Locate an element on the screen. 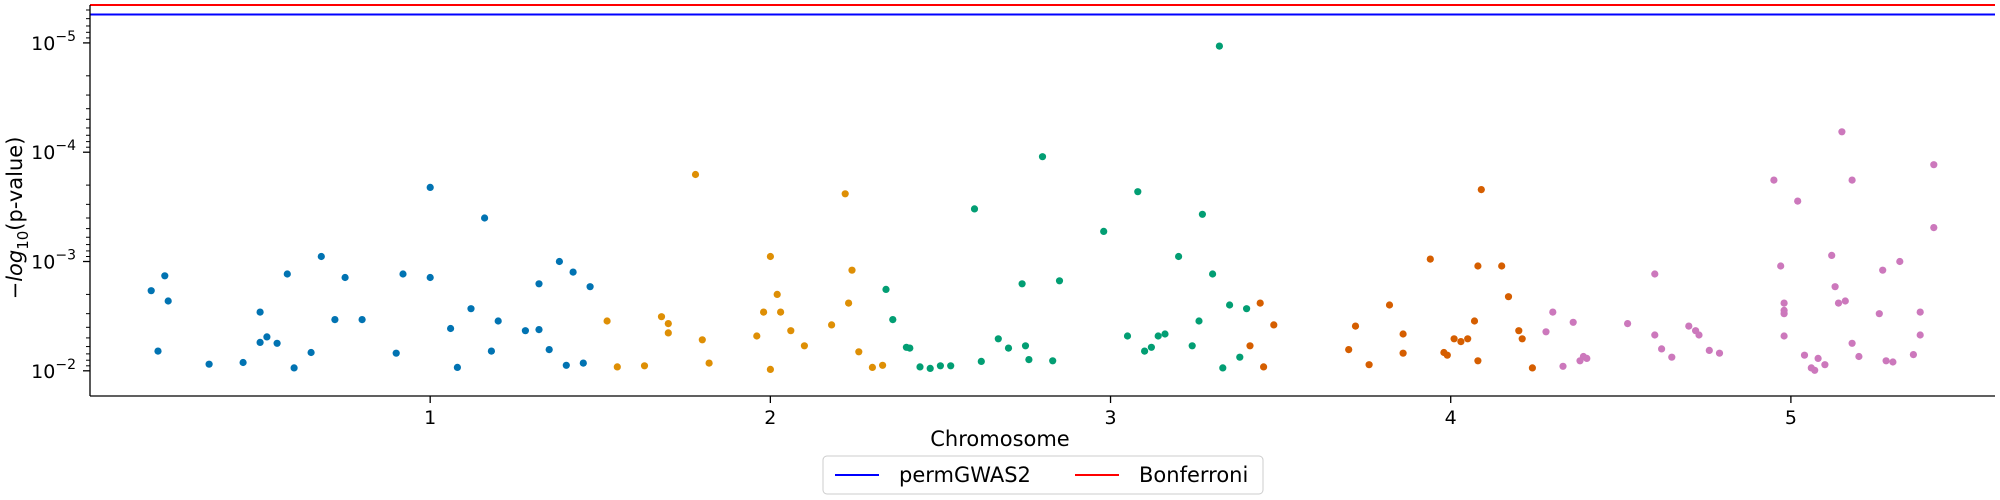  legend-label: permGWAS2 is located at coordinates (965, 475).